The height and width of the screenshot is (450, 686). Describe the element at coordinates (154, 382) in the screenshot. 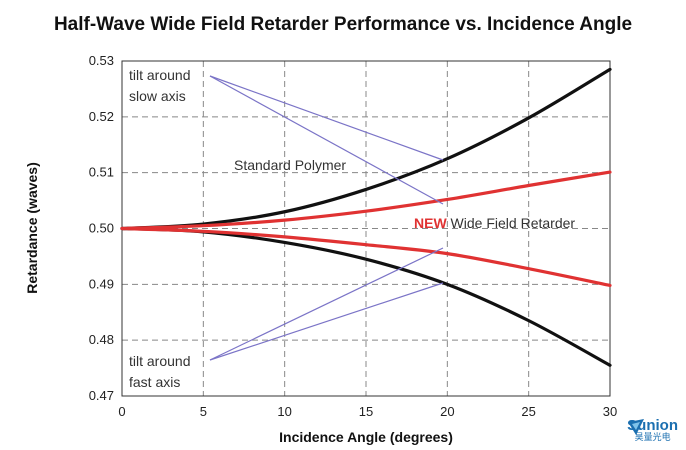

I see `annotation-fast-axis-line2: fast axis` at that location.